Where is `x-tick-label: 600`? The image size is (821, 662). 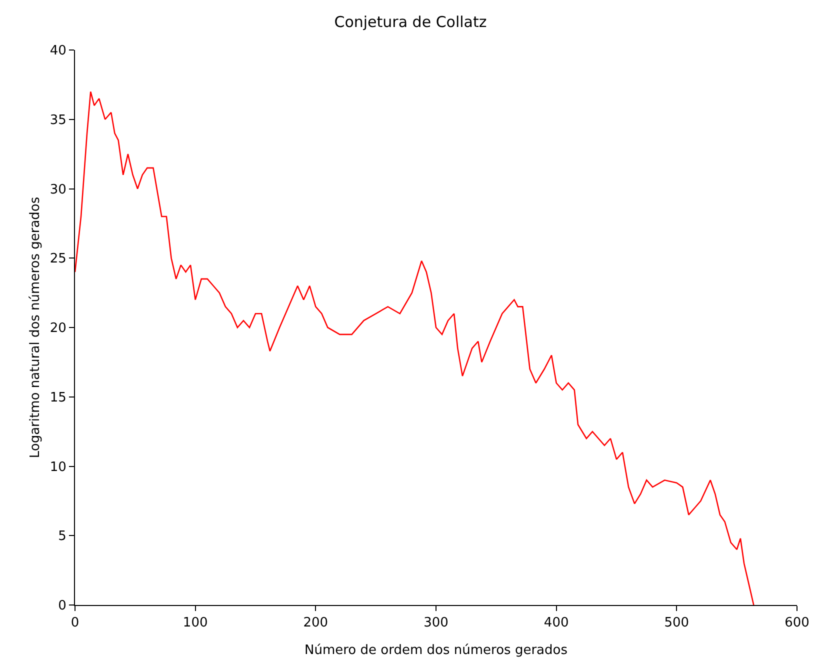 x-tick-label: 600 is located at coordinates (797, 623).